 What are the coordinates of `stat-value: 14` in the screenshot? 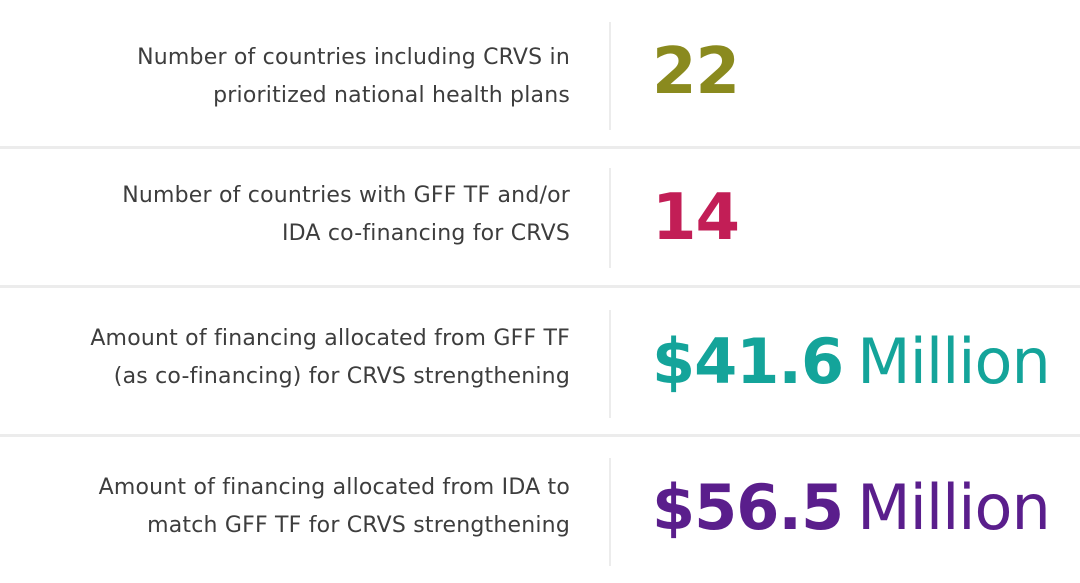 It's located at (696, 218).